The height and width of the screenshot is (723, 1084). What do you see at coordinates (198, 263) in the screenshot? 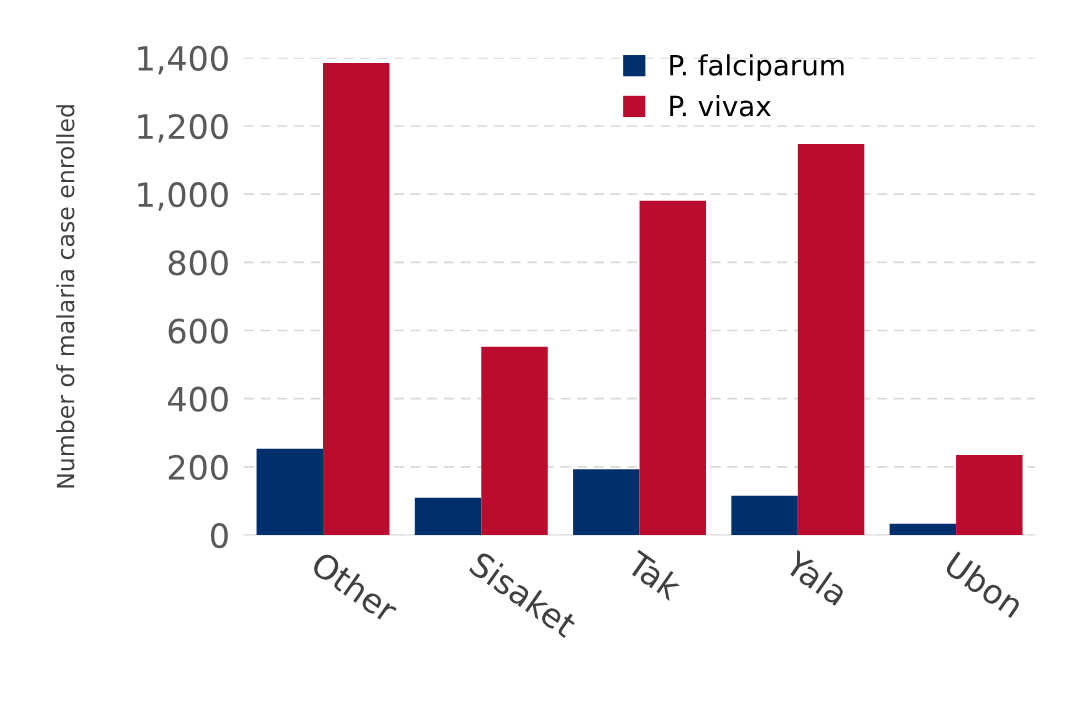
I see `y-tick-label: 800` at bounding box center [198, 263].